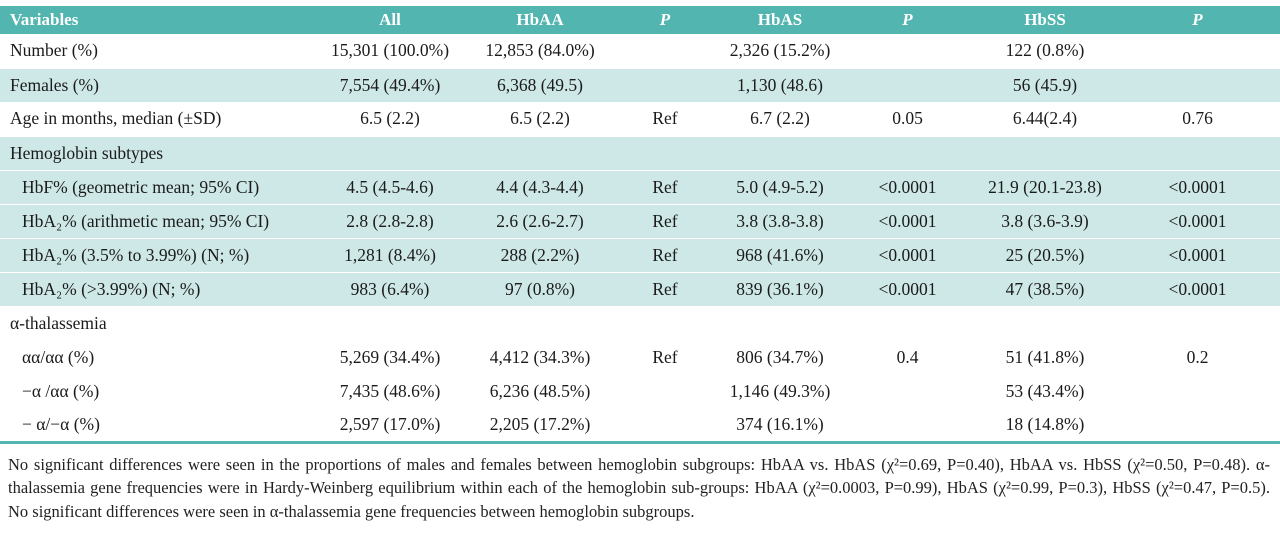 Image resolution: width=1280 pixels, height=541 pixels. Describe the element at coordinates (1045, 254) in the screenshot. I see `cell: 25 (20.5%)` at that location.